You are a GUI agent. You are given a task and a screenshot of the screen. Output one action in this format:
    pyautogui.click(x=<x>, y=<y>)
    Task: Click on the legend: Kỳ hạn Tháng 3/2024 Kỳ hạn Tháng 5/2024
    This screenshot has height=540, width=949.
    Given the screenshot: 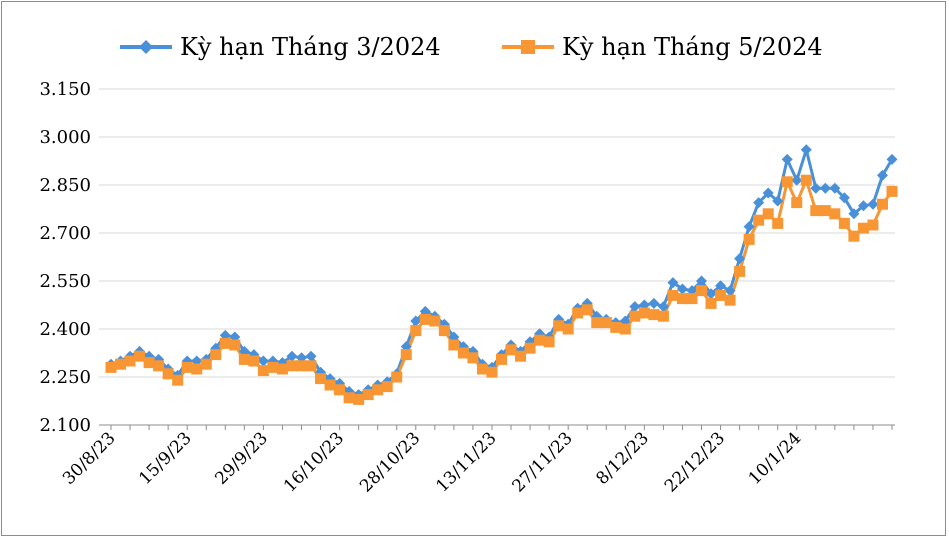 What is the action you would take?
    pyautogui.click(x=471, y=47)
    